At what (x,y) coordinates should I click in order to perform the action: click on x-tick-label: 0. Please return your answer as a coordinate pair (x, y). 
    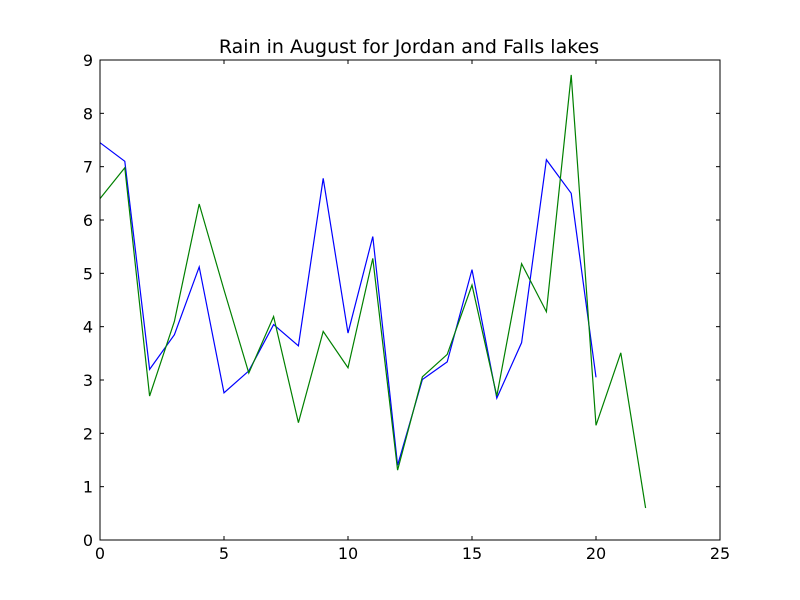
    Looking at the image, I should click on (100, 553).